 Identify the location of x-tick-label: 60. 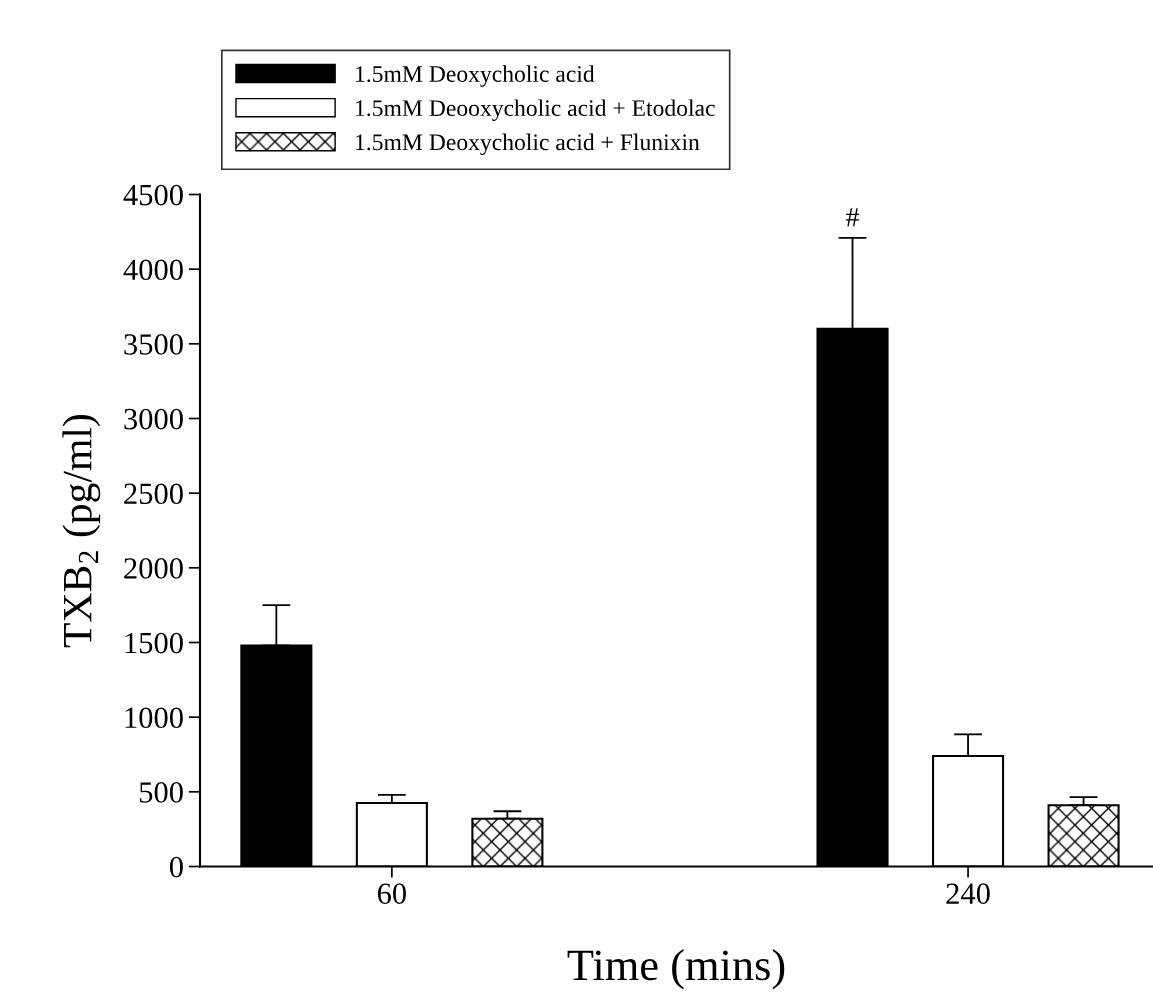
(391, 893).